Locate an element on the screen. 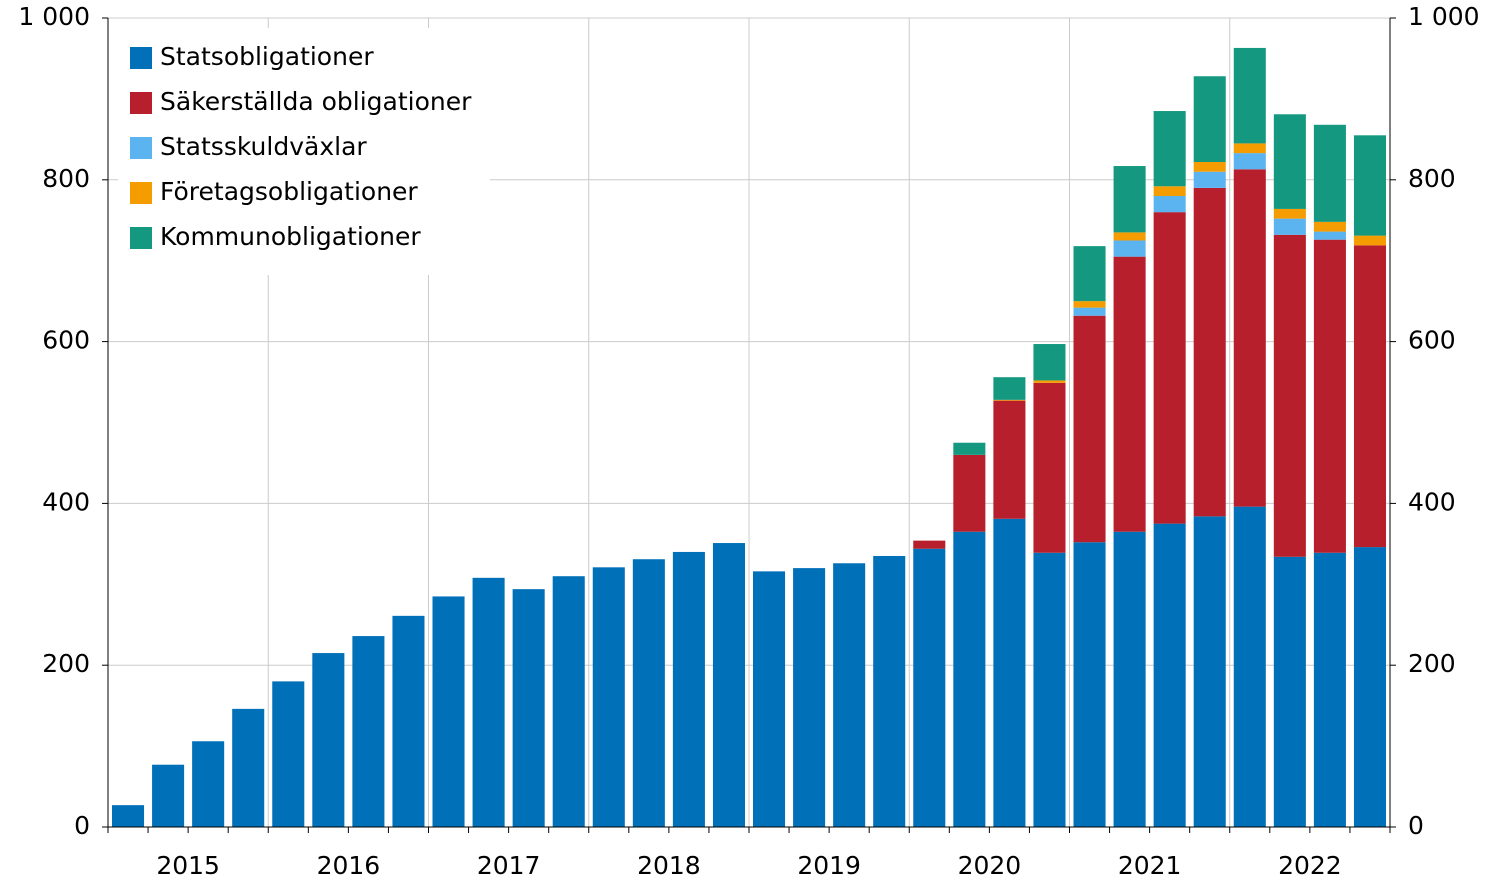 The width and height of the screenshot is (1488, 881). y2-tick-label: 800 is located at coordinates (1432, 178).